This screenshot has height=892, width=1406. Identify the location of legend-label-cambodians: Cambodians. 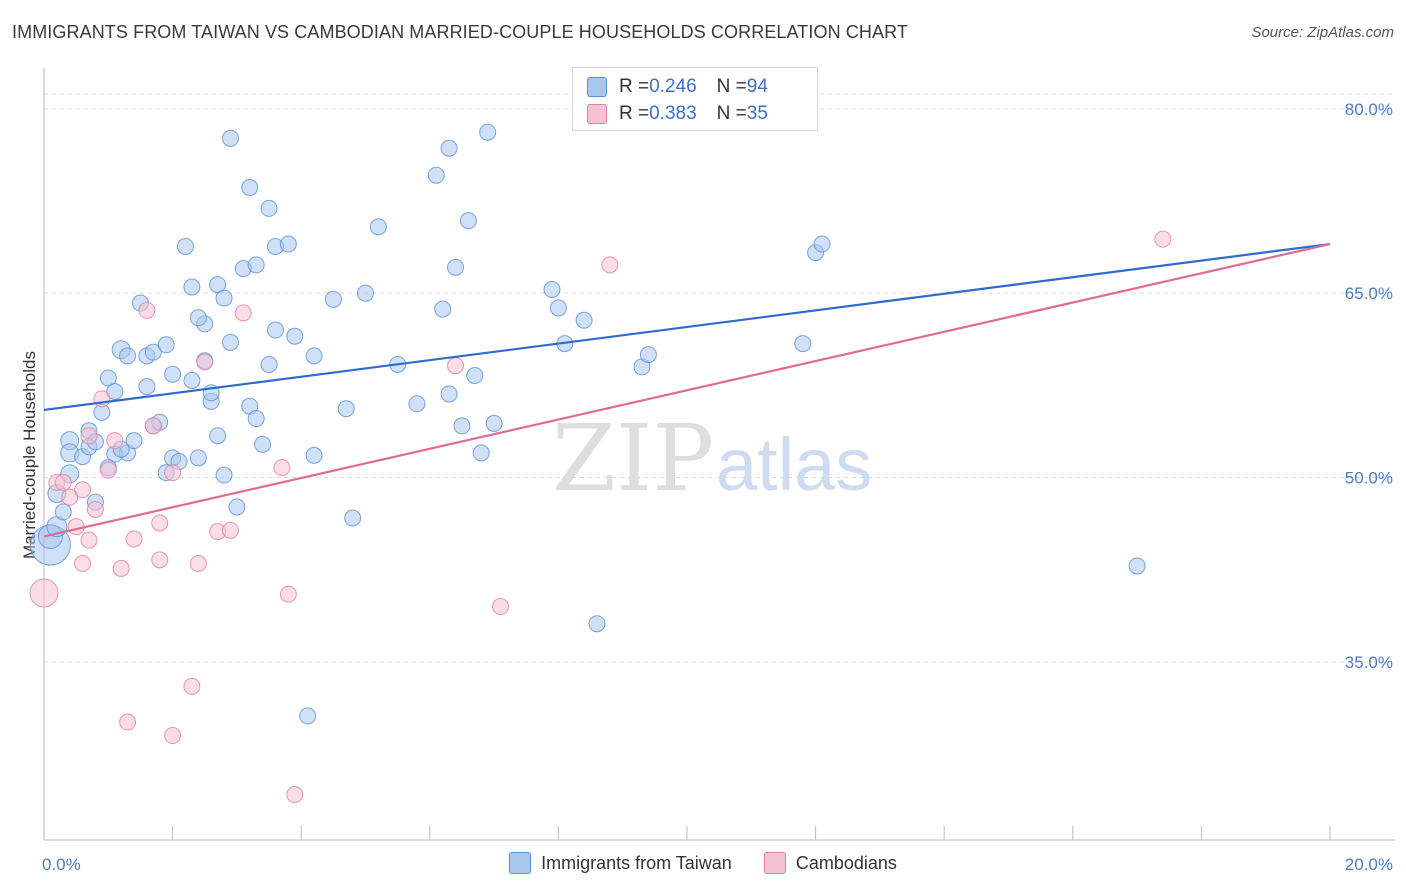
(846, 862).